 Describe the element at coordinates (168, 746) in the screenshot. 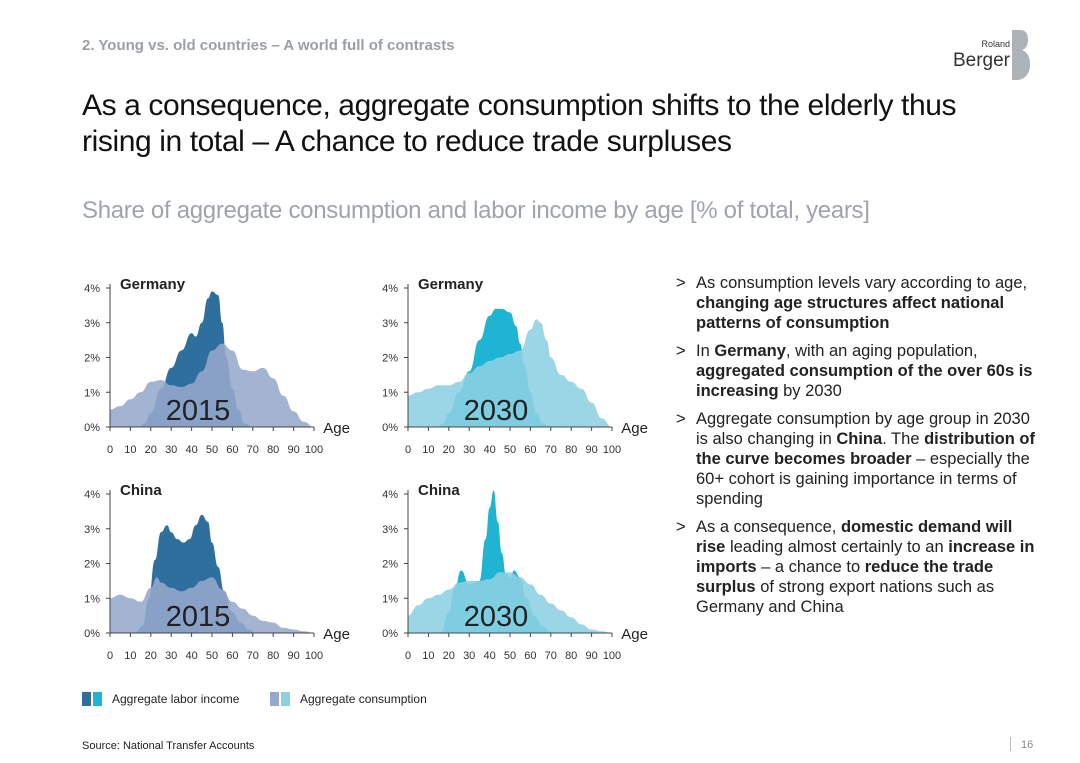

I see `source-note: Source: National Transfer Accounts` at that location.